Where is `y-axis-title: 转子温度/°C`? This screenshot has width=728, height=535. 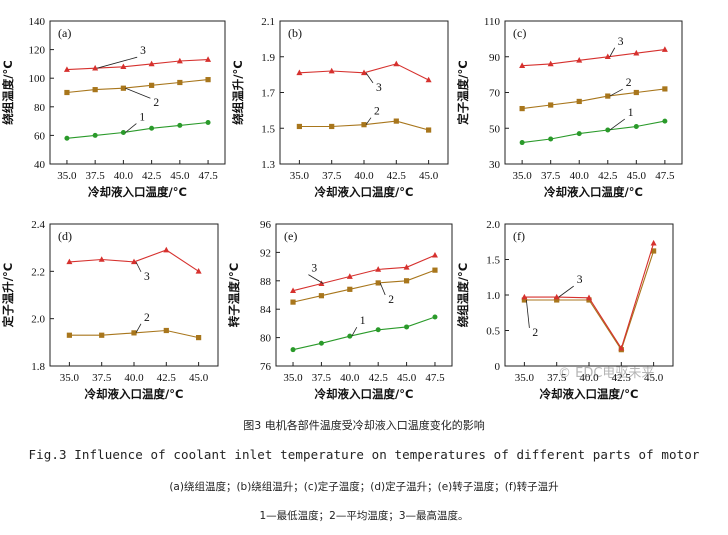 y-axis-title: 转子温度/°C is located at coordinates (234, 295).